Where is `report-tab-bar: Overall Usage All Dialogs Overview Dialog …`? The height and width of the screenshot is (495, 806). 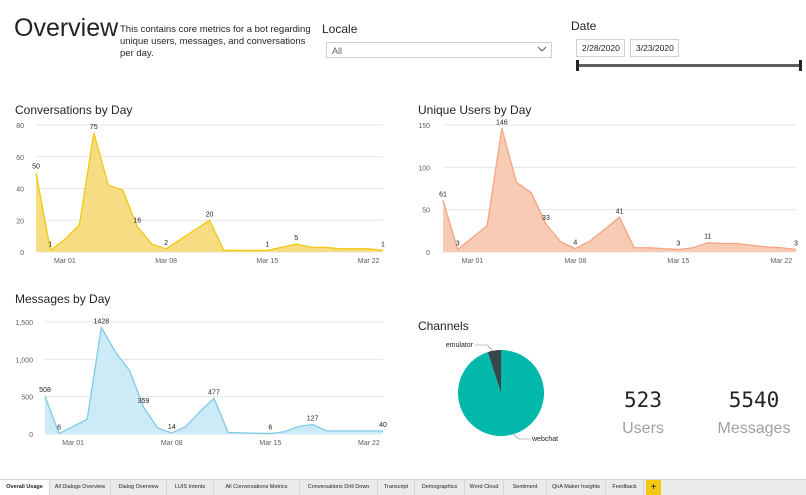 report-tab-bar: Overall Usage All Dialogs Overview Dialog … is located at coordinates (403, 487).